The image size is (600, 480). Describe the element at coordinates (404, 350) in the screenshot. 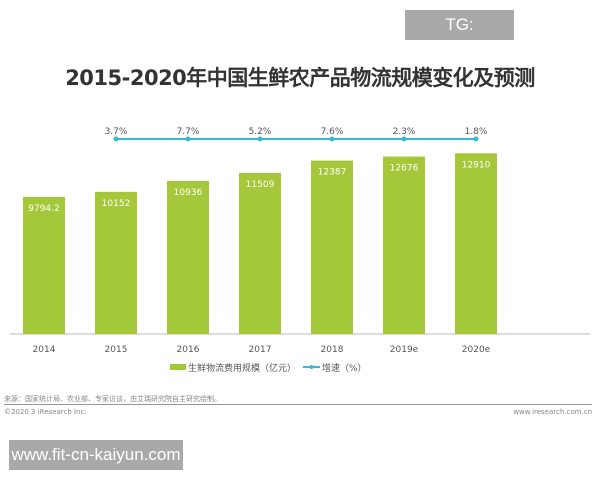

I see `x-tick-2019e: 2019e` at that location.